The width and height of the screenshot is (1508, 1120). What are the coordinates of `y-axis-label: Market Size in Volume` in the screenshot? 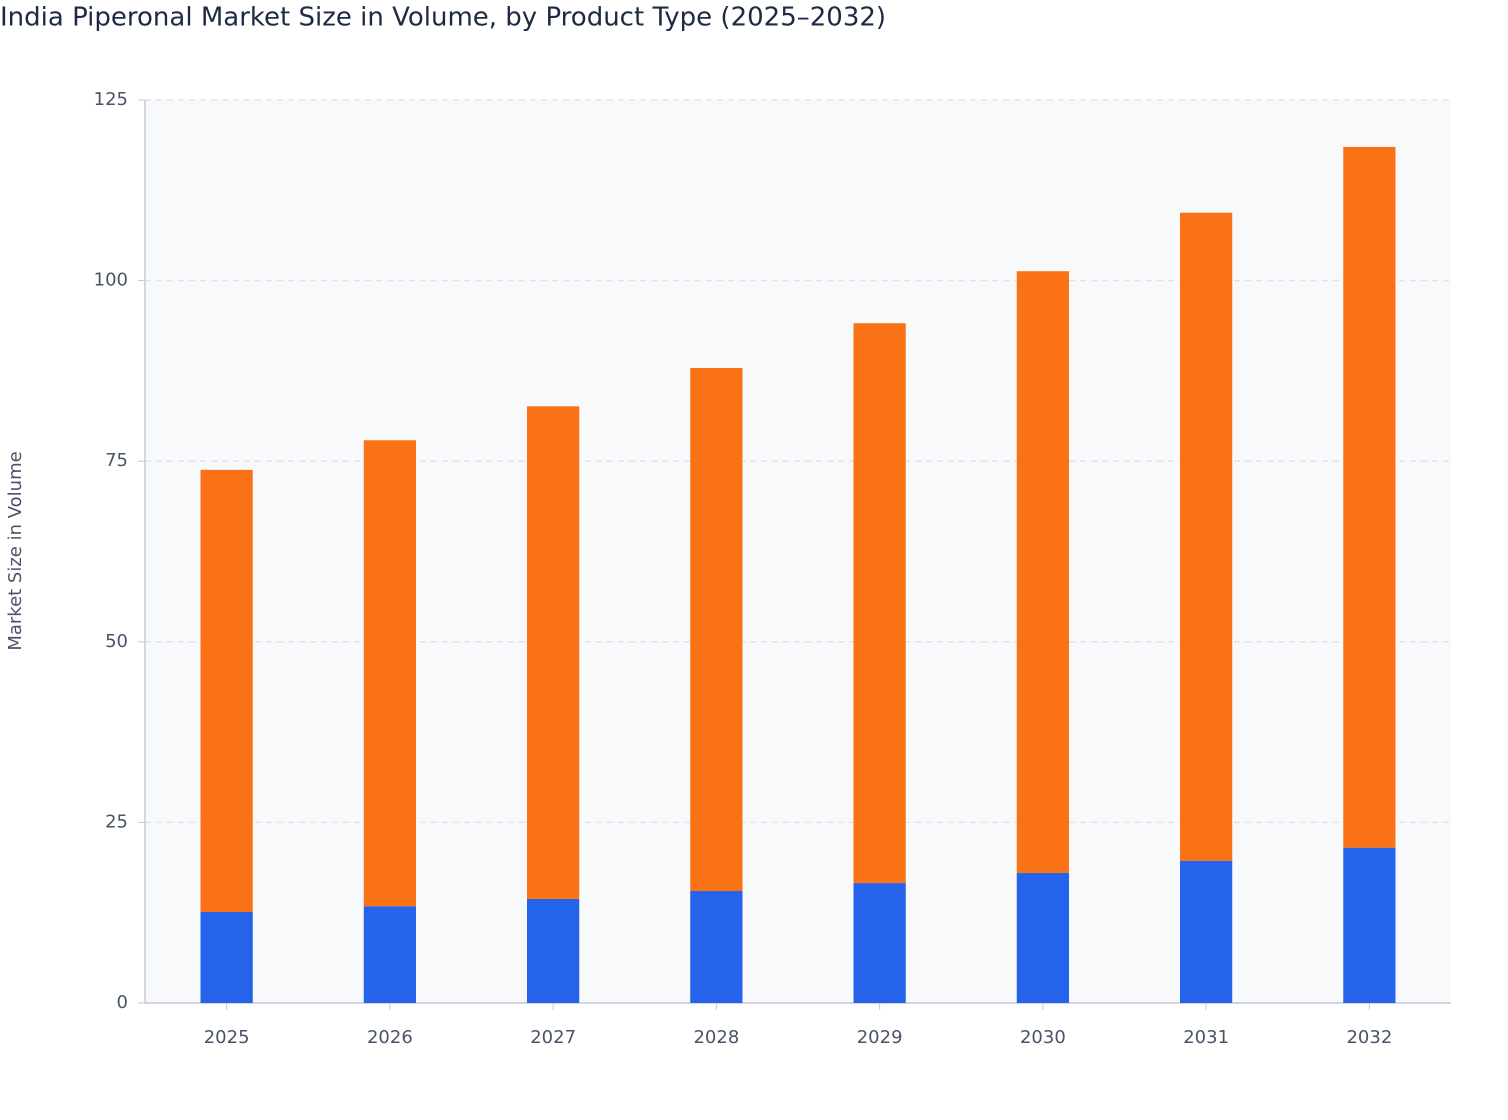 It's located at (15, 550).